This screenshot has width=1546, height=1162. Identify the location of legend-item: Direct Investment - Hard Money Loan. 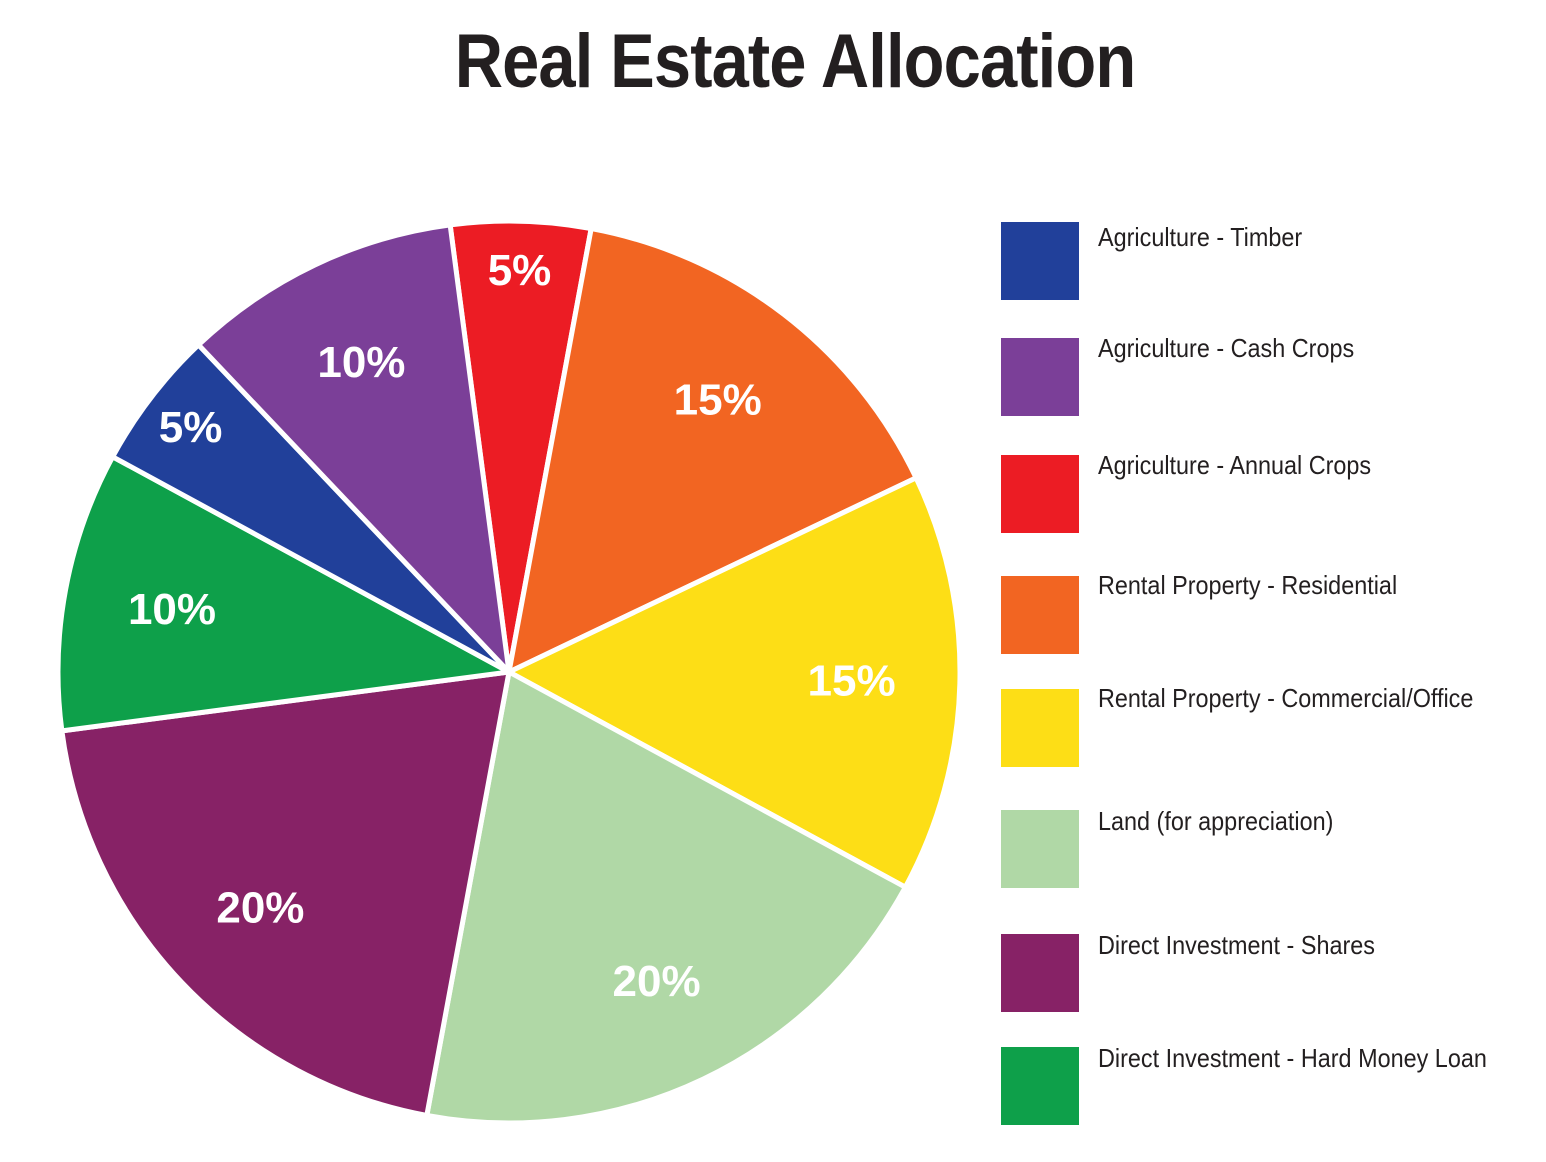
(1270, 1085).